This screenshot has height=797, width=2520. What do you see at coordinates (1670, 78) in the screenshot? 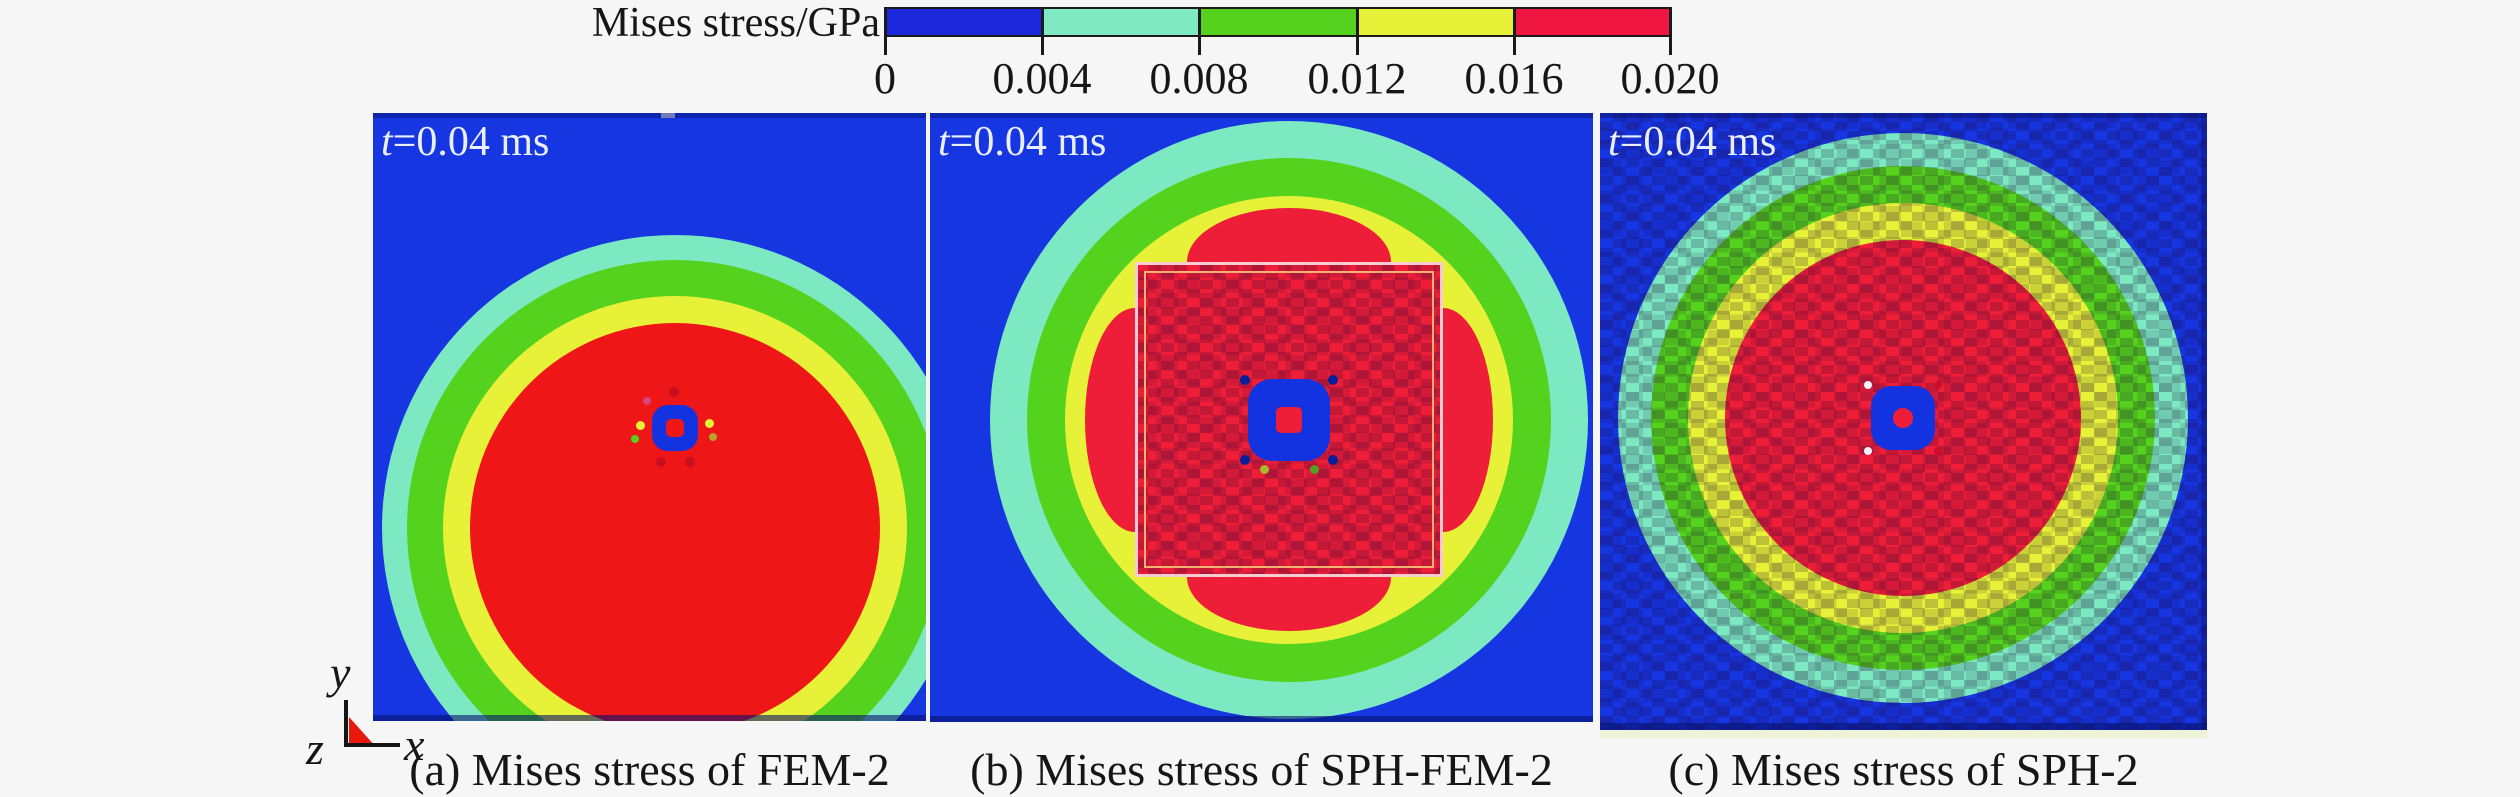
I see `colorbar-tick-label: 0.020` at bounding box center [1670, 78].